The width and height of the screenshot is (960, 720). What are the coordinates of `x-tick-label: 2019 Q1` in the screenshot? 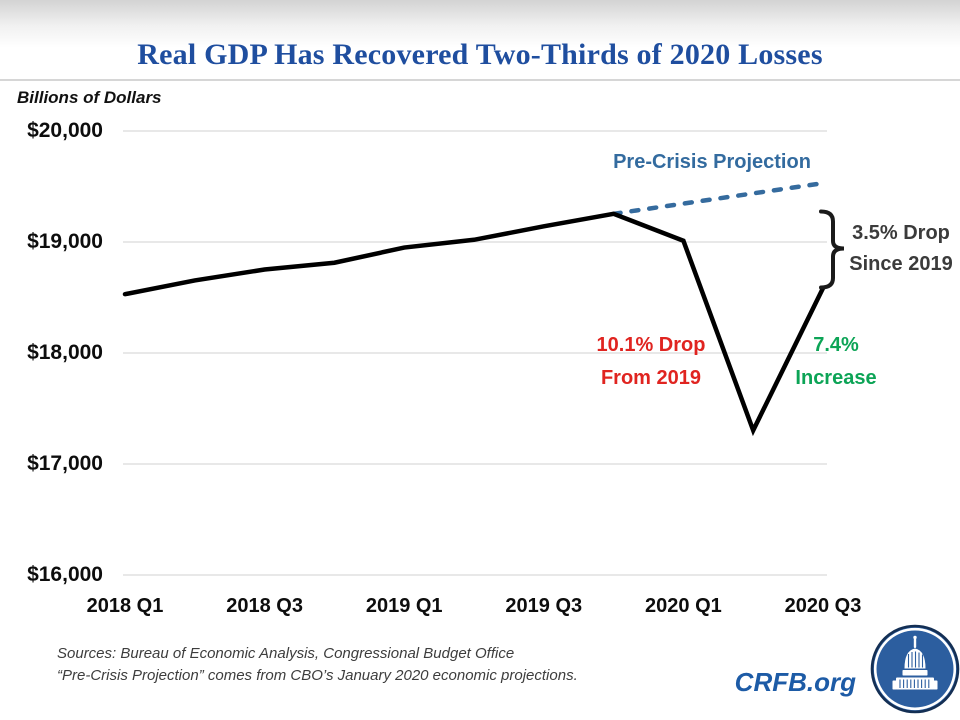 It's located at (404, 606).